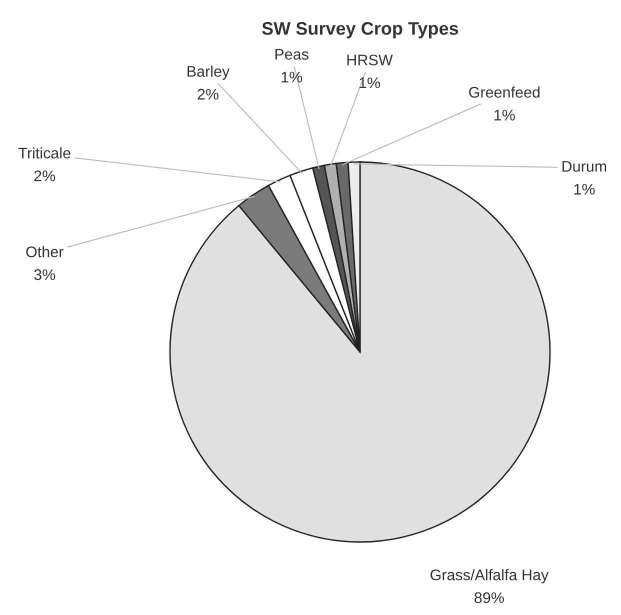  Describe the element at coordinates (44, 152) in the screenshot. I see `slice-label: Triticale` at that location.